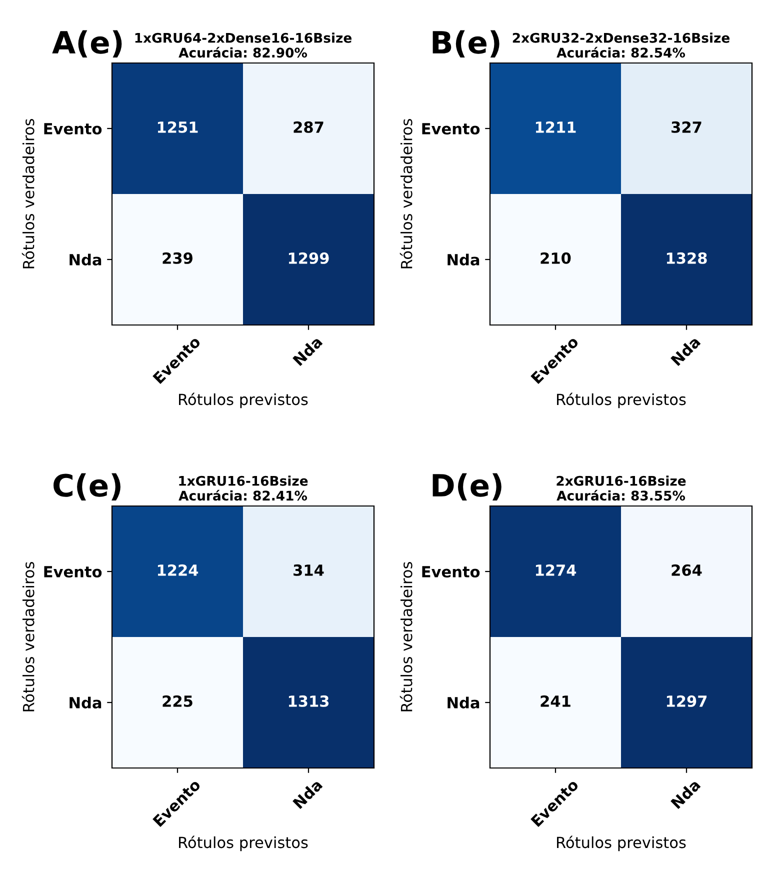 The width and height of the screenshot is (784, 878). What do you see at coordinates (555, 701) in the screenshot?
I see `data-label: 241` at bounding box center [555, 701].